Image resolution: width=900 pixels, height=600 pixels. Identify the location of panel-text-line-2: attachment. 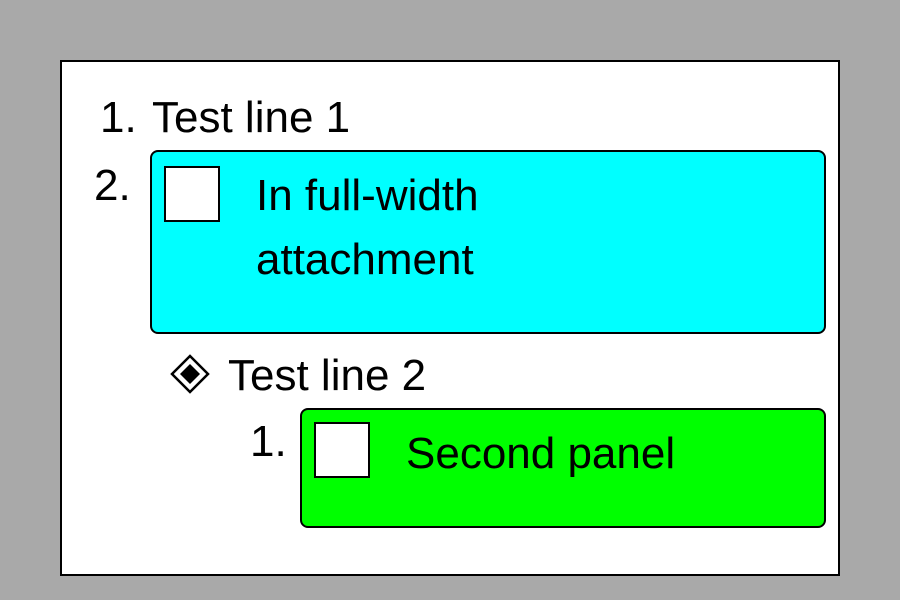
(365, 259).